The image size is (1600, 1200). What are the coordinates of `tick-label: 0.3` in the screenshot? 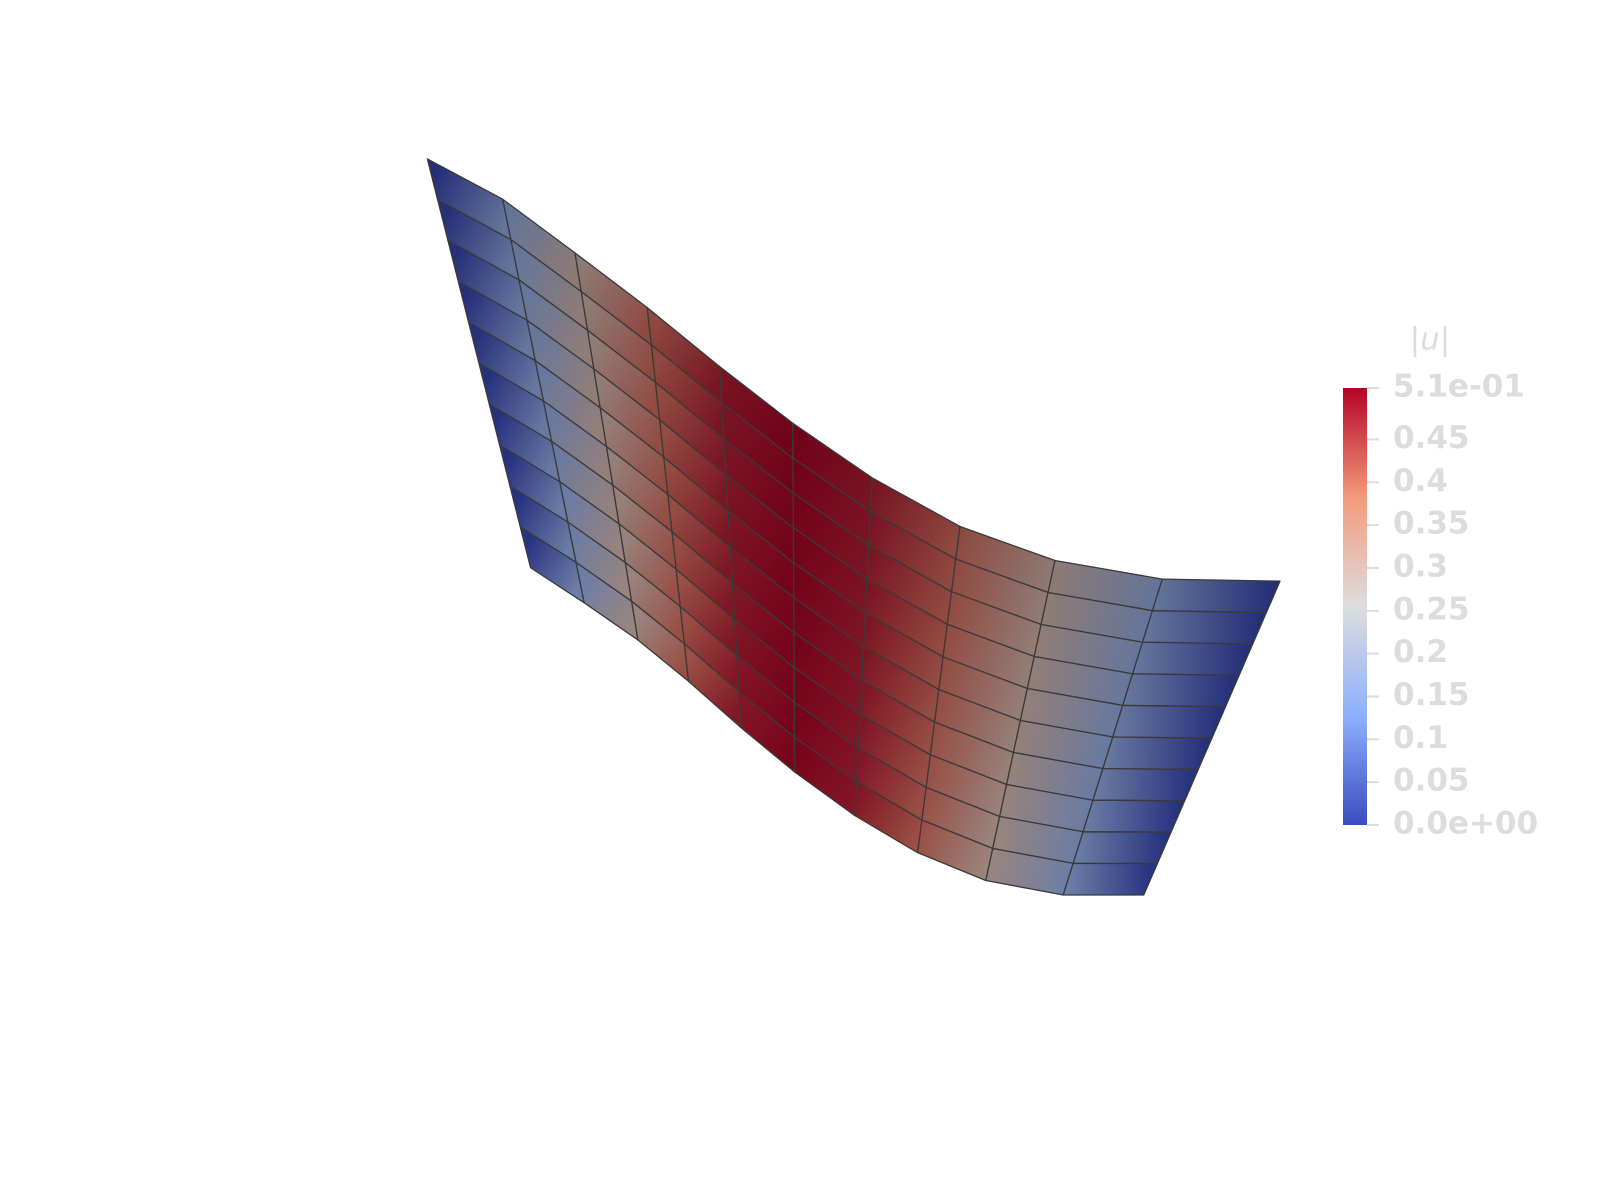 It's located at (1420, 566).